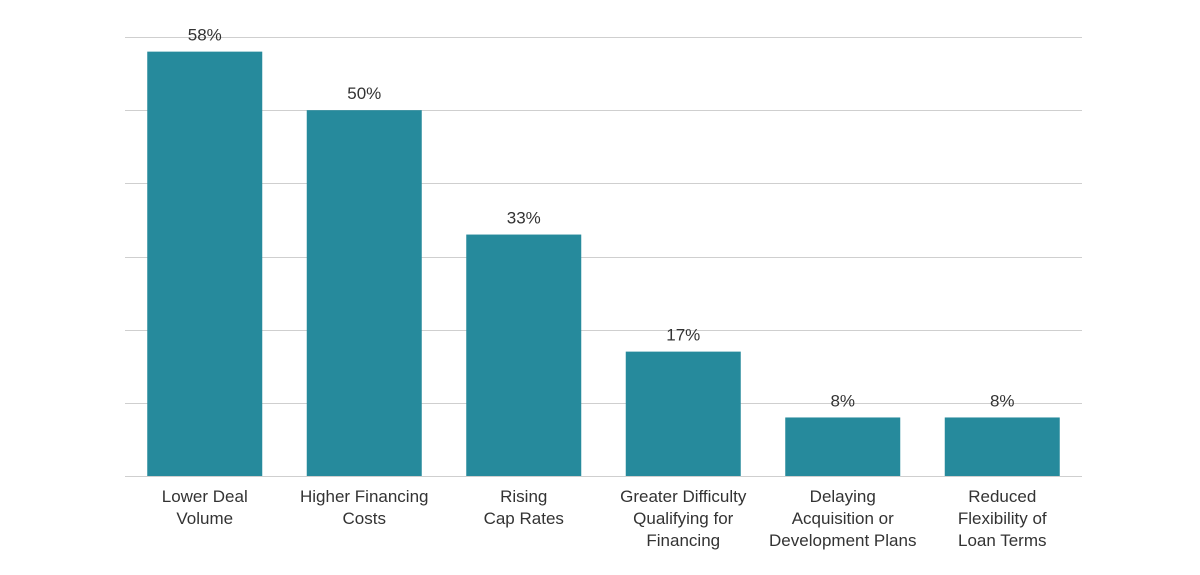 The width and height of the screenshot is (1200, 575). I want to click on bar-value-label: 50%, so click(364, 93).